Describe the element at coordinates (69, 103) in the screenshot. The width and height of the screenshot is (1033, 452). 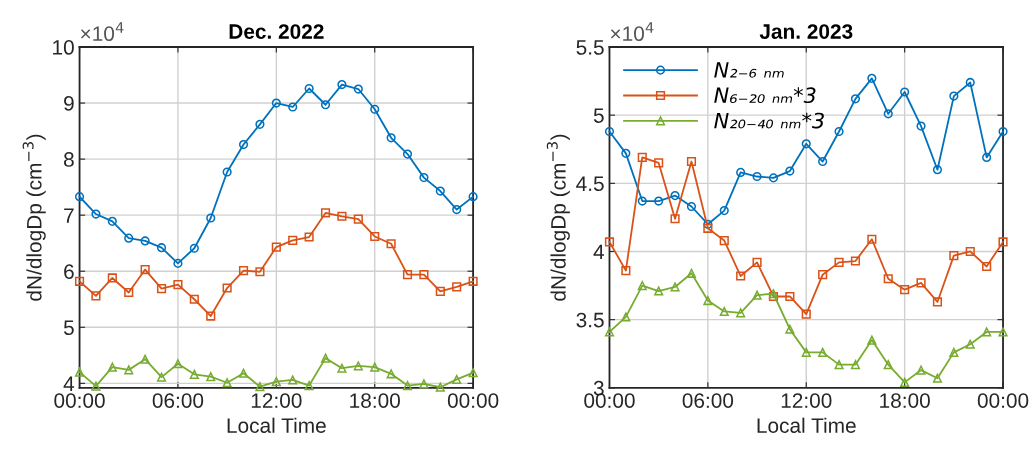
I see `y-tick-label: 9` at that location.